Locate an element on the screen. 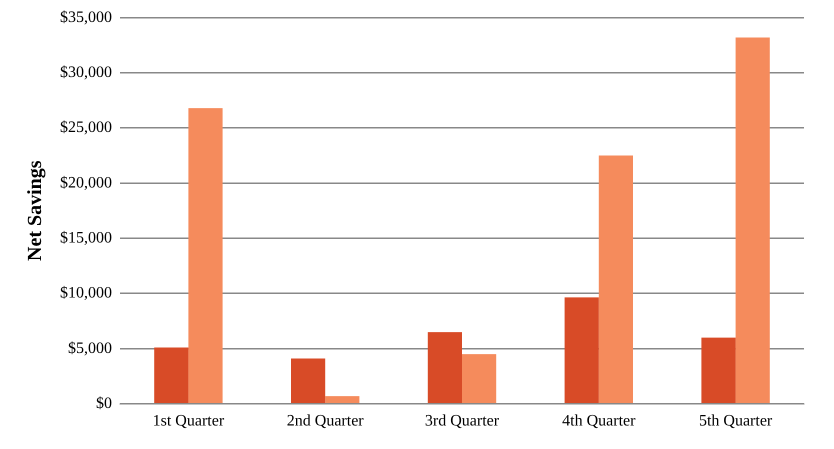 This screenshot has height=449, width=834. x-tick-label: 3rd Quarter is located at coordinates (462, 421).